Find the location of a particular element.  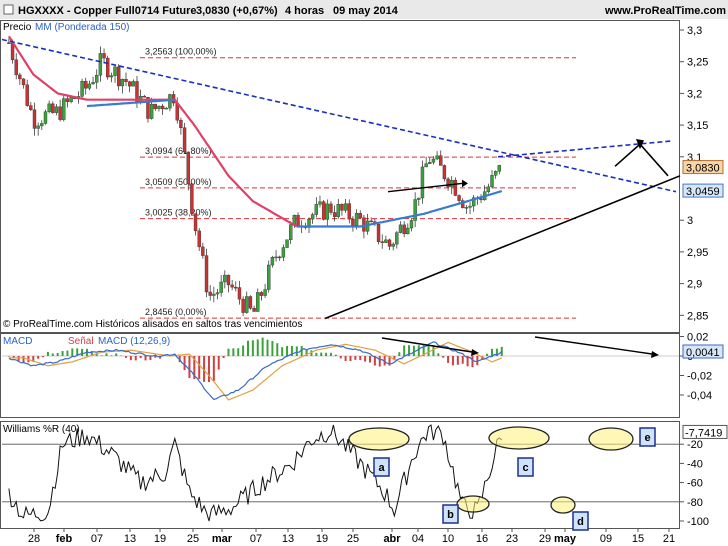

x-tick-label: mar is located at coordinates (222, 539).